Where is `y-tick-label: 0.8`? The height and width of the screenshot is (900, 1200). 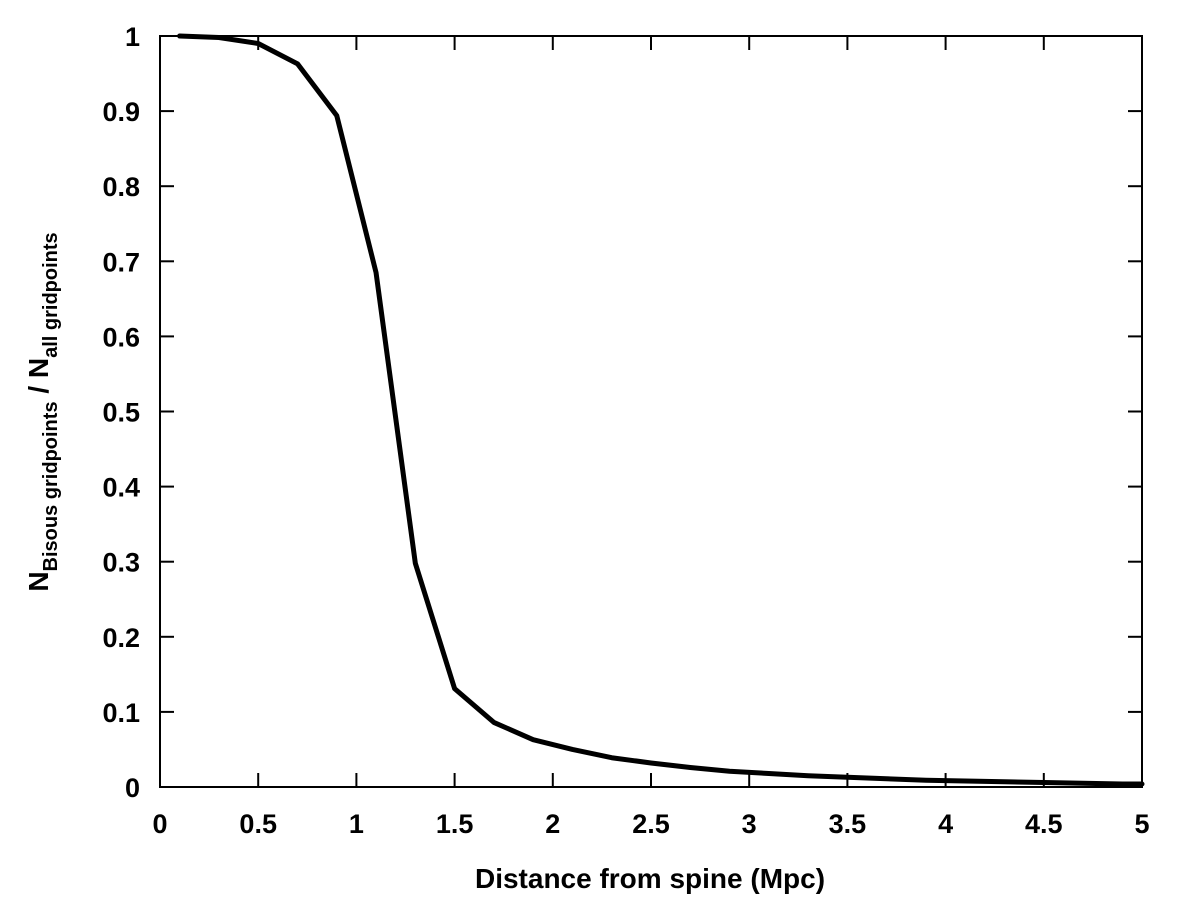
y-tick-label: 0.8 is located at coordinates (121, 187).